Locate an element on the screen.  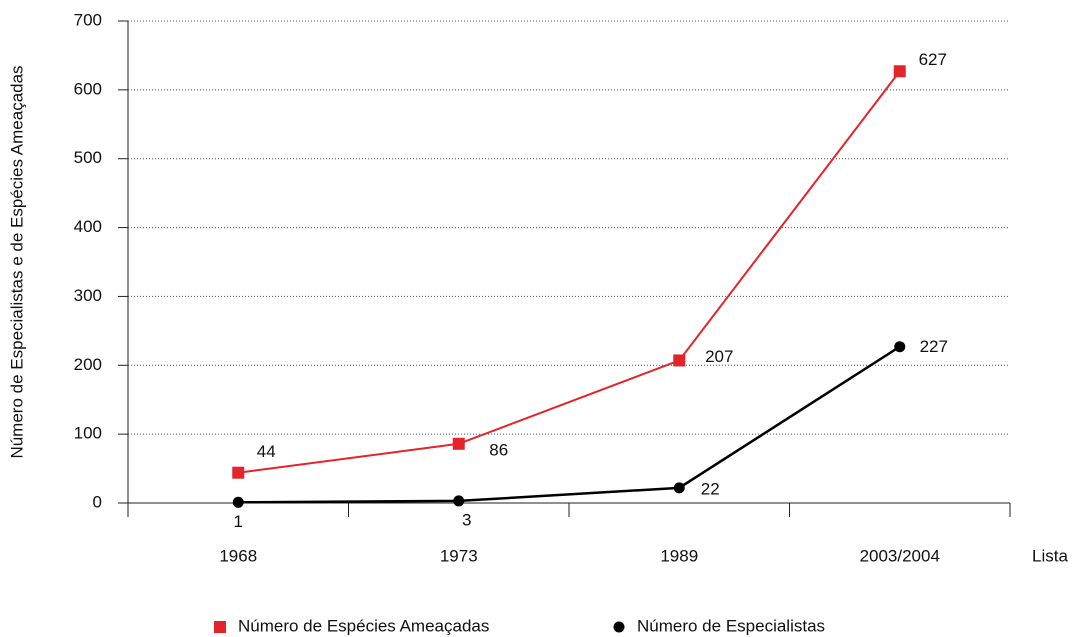
y-tick-label: 600 is located at coordinates (88, 88).